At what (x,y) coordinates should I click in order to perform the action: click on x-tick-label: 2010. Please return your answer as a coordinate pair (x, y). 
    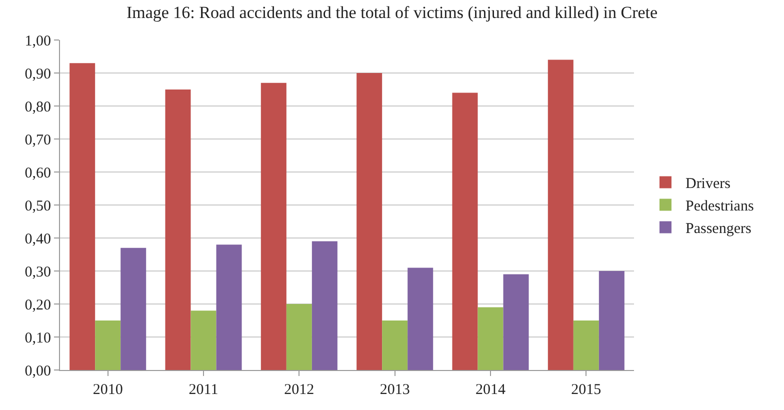
    Looking at the image, I should click on (107, 390).